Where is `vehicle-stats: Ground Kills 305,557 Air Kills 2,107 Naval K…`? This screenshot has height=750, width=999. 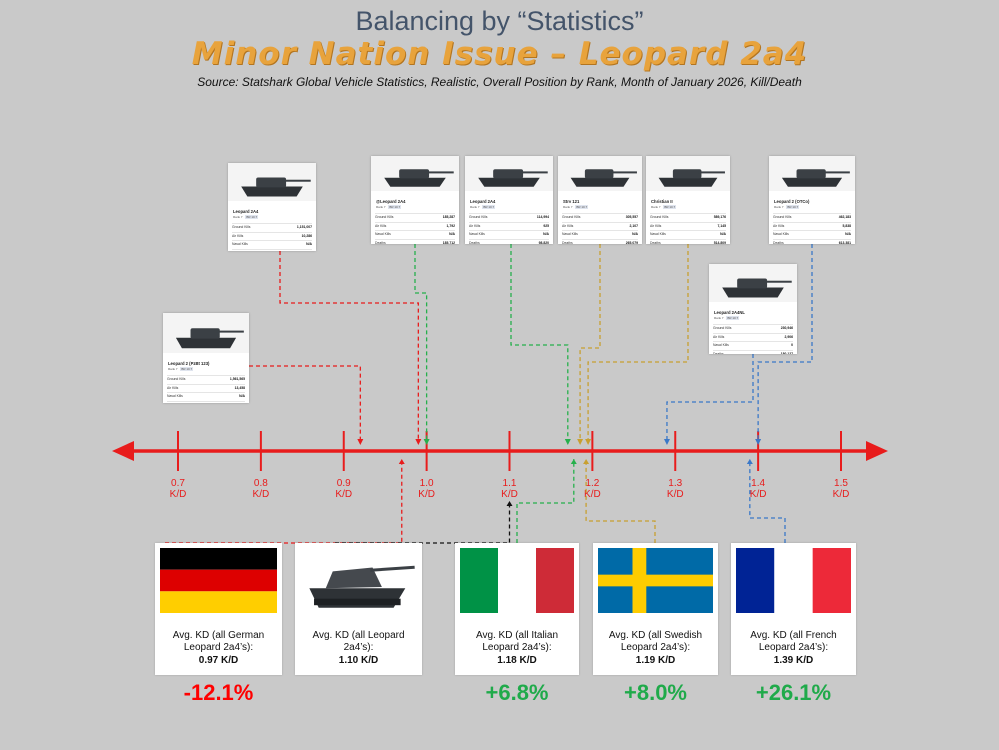
vehicle-stats: Ground Kills 305,557 Air Kills 2,107 Naval K… is located at coordinates (600, 228).